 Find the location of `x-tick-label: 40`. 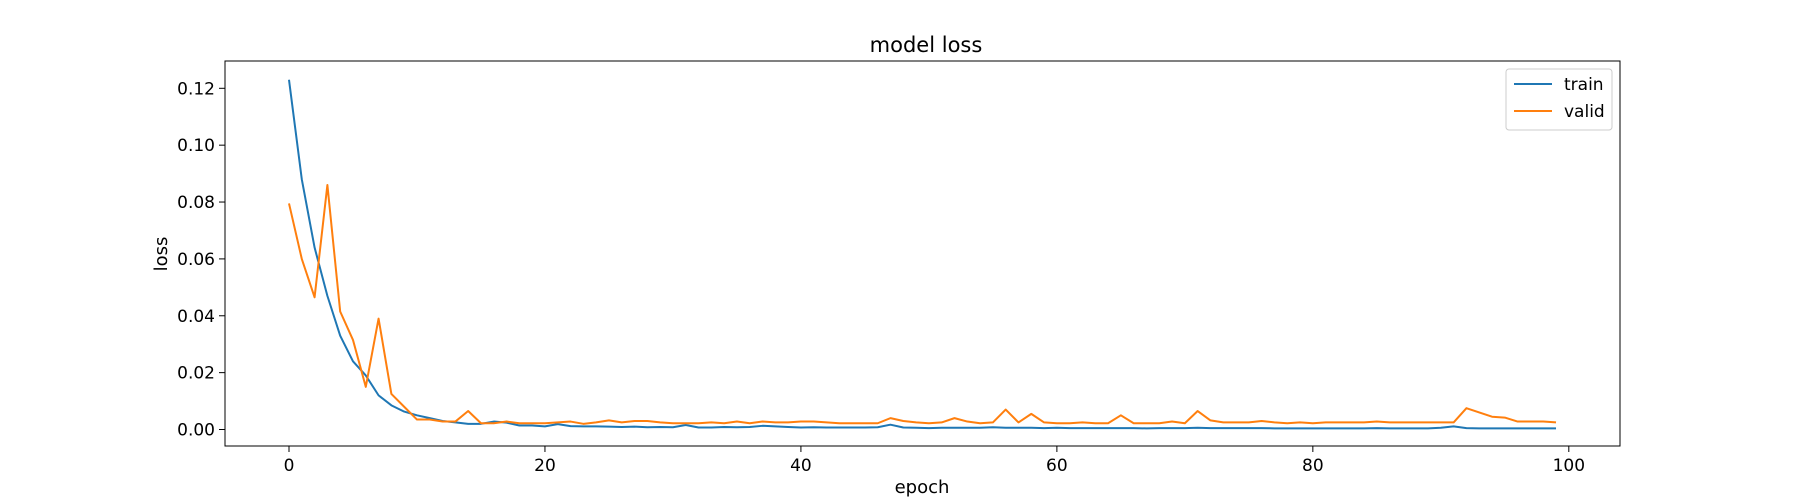

x-tick-label: 40 is located at coordinates (801, 466).